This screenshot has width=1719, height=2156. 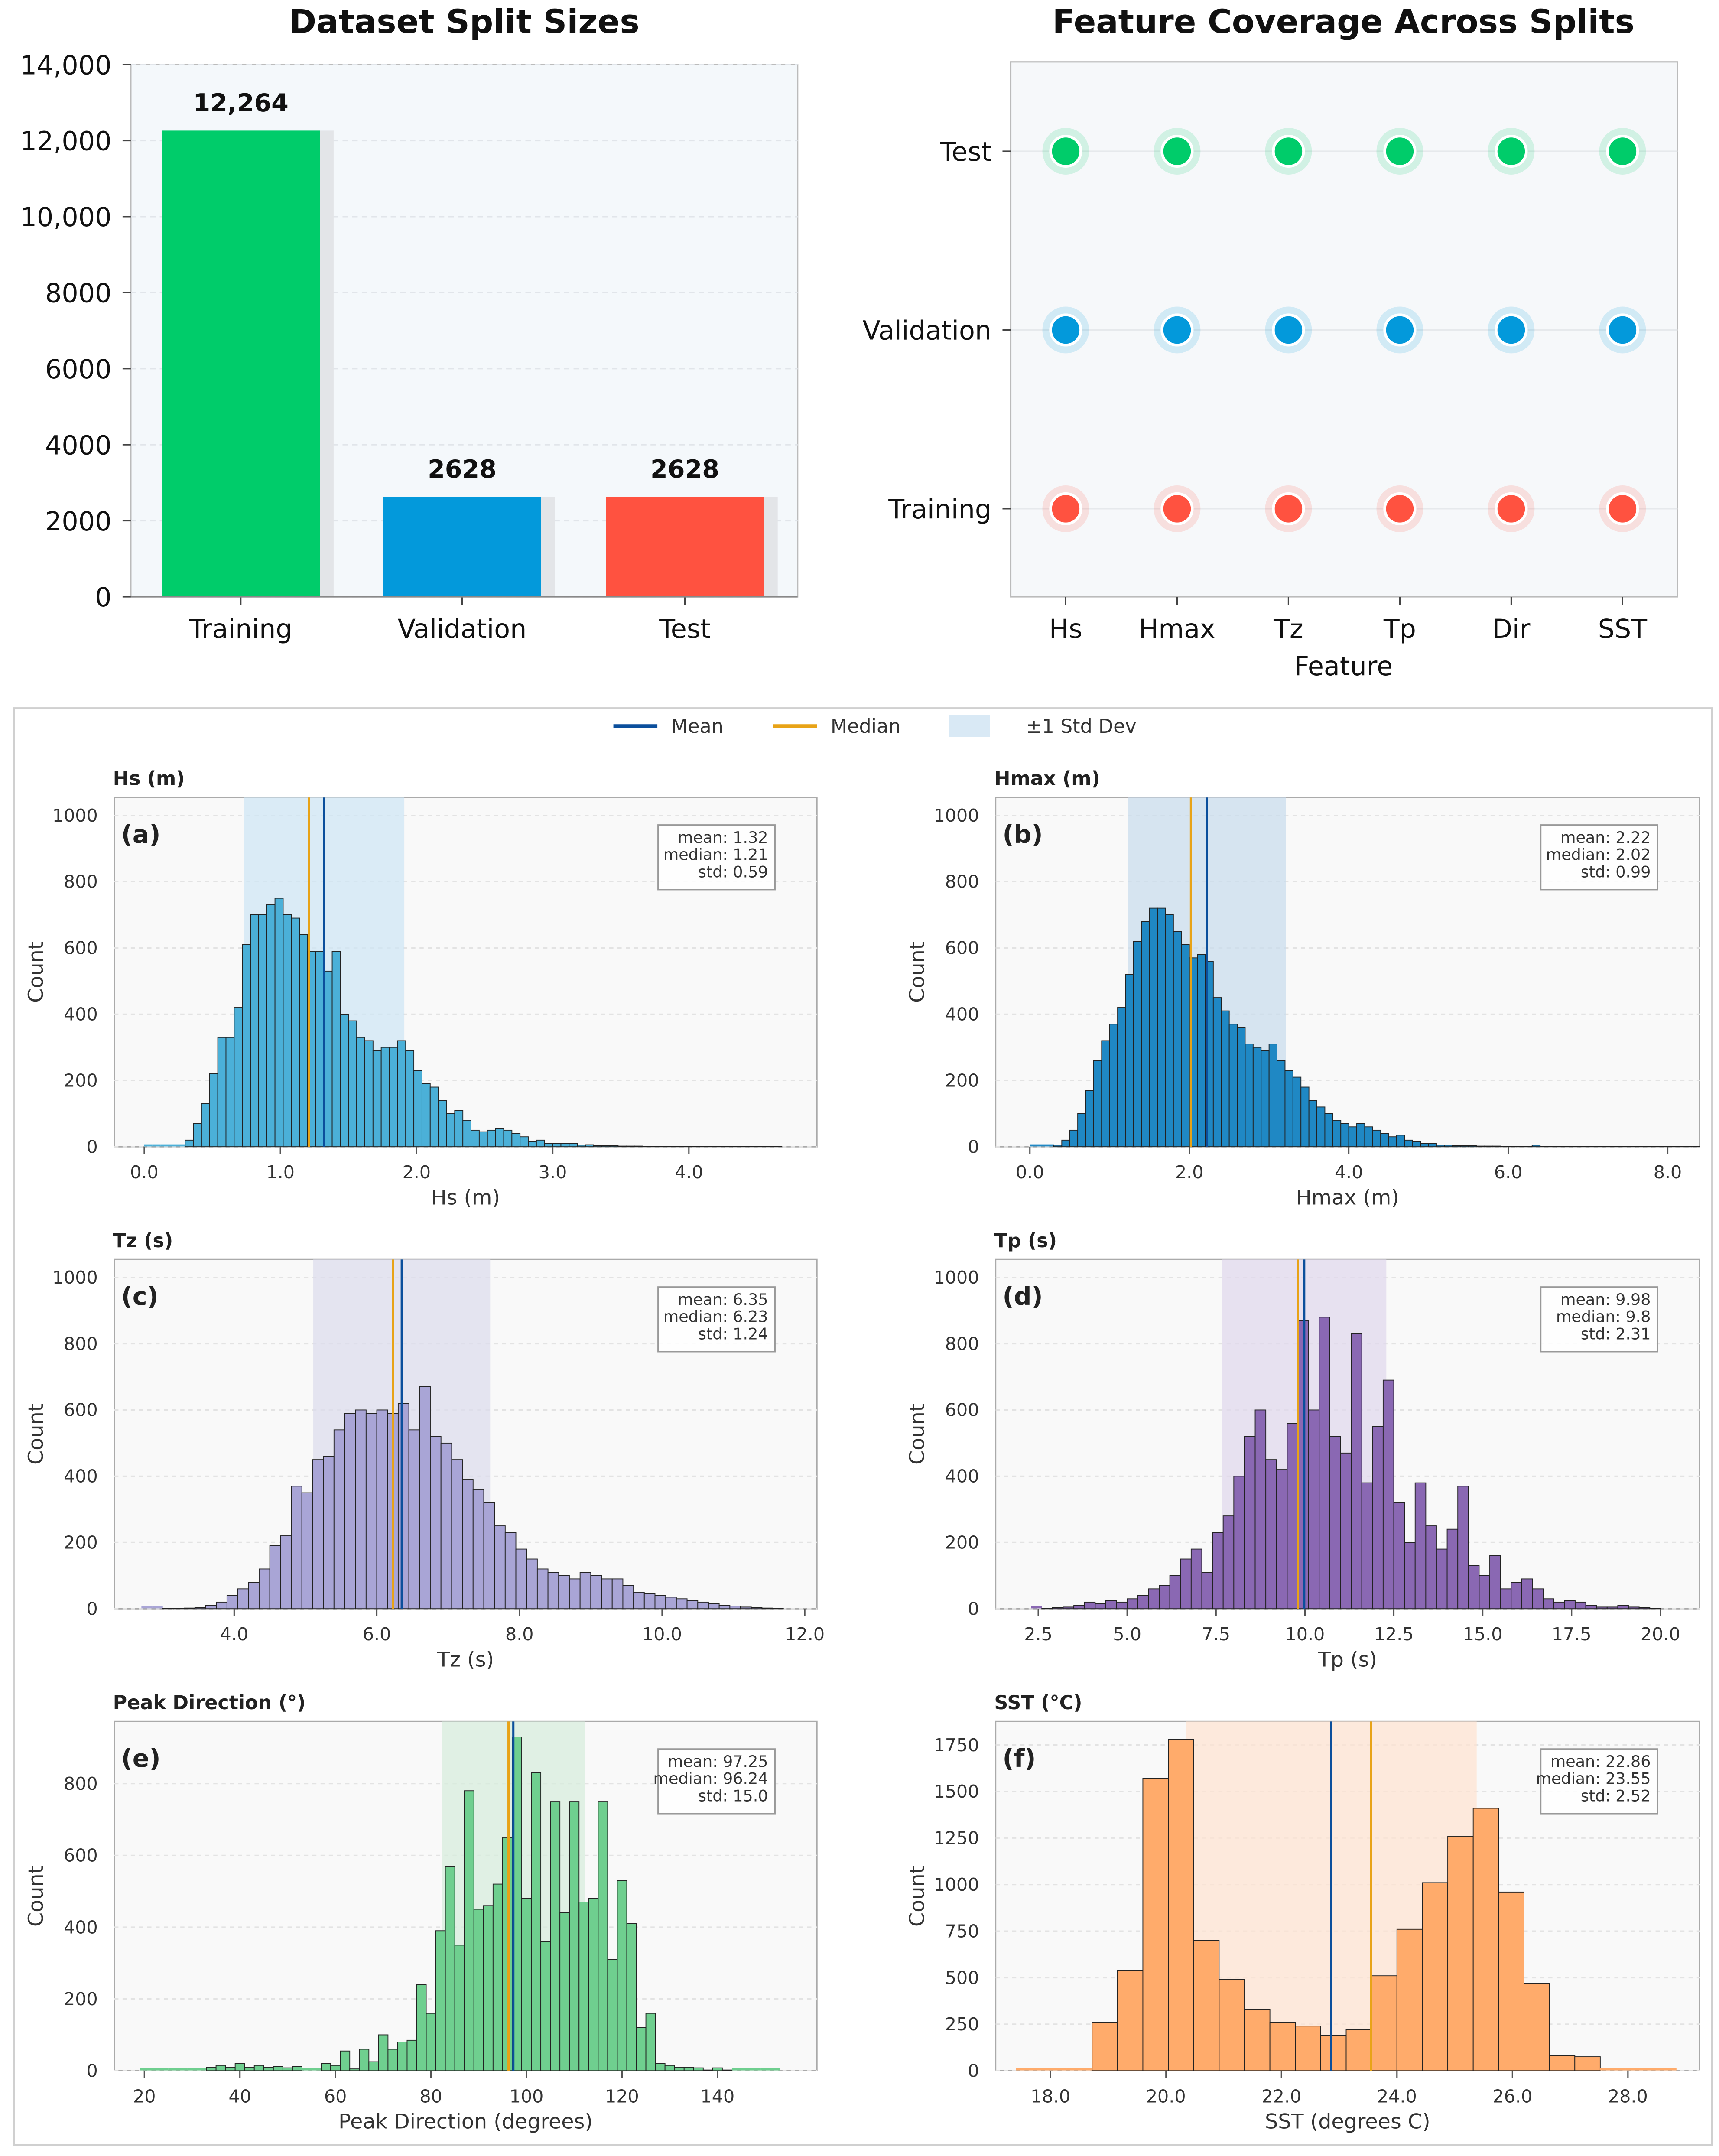 I want to click on y-tick-label: 200, so click(x=81, y=1080).